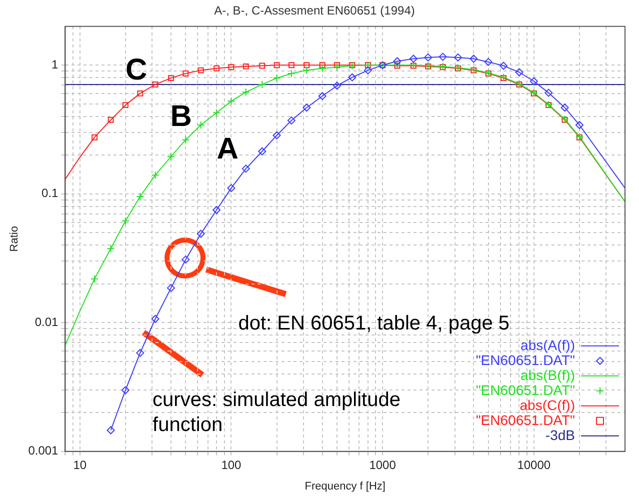  Describe the element at coordinates (534, 465) in the screenshot. I see `x-tick-label: 10000` at that location.